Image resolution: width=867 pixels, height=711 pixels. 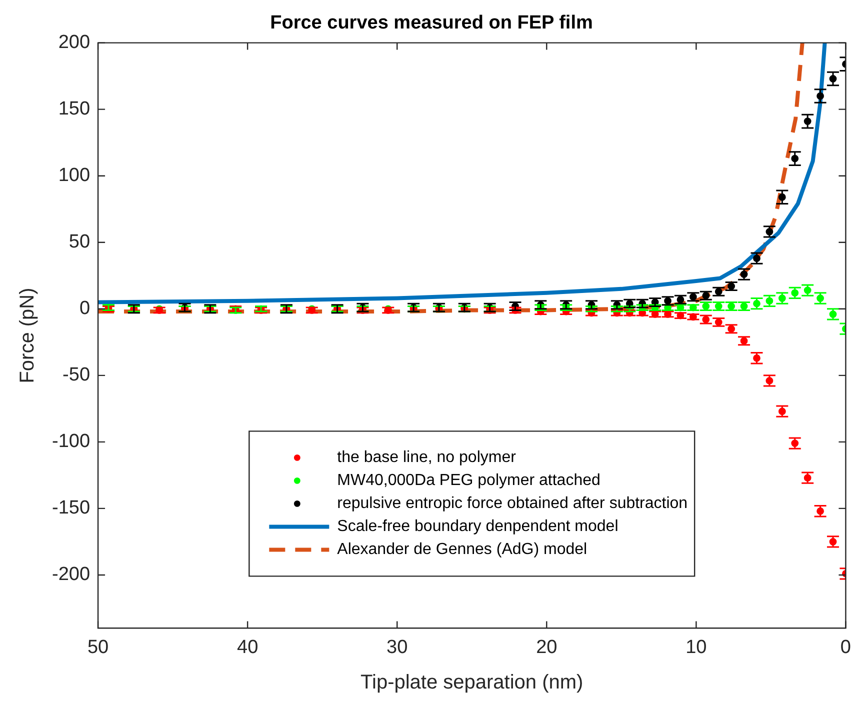 I want to click on legend-label: Scale-free boundary denpendent model, so click(x=477, y=527).